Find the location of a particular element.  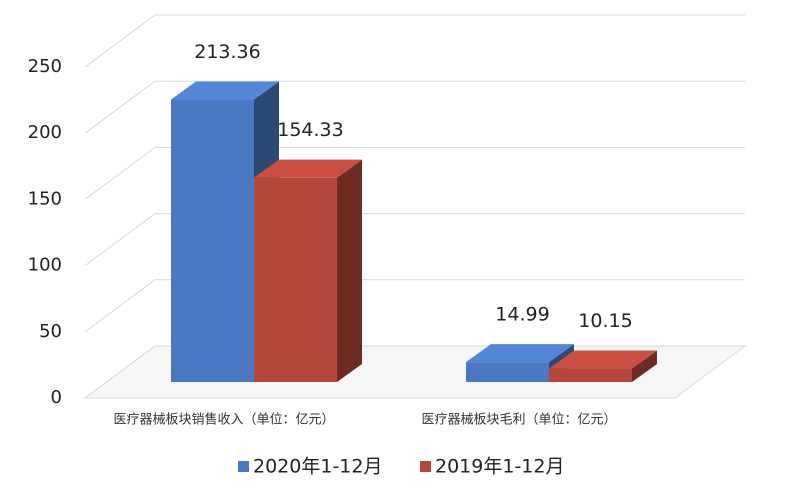

legend-label: 2019年1-12月 is located at coordinates (499, 467).